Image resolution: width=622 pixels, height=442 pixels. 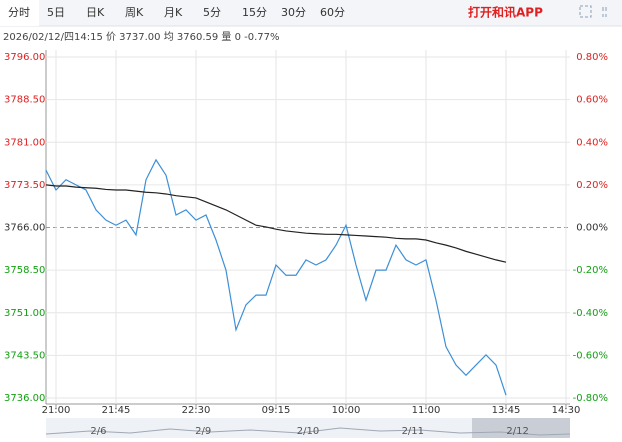 I want to click on x-tick-label: 09:15, so click(x=276, y=410).